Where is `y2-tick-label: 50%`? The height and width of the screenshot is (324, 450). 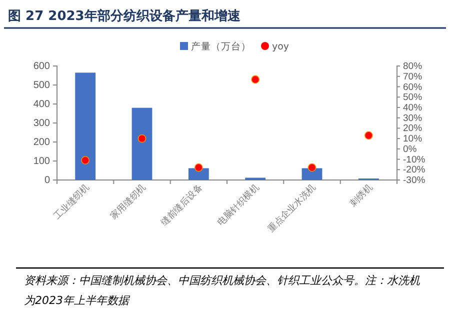 y2-tick-label: 50% is located at coordinates (413, 98).